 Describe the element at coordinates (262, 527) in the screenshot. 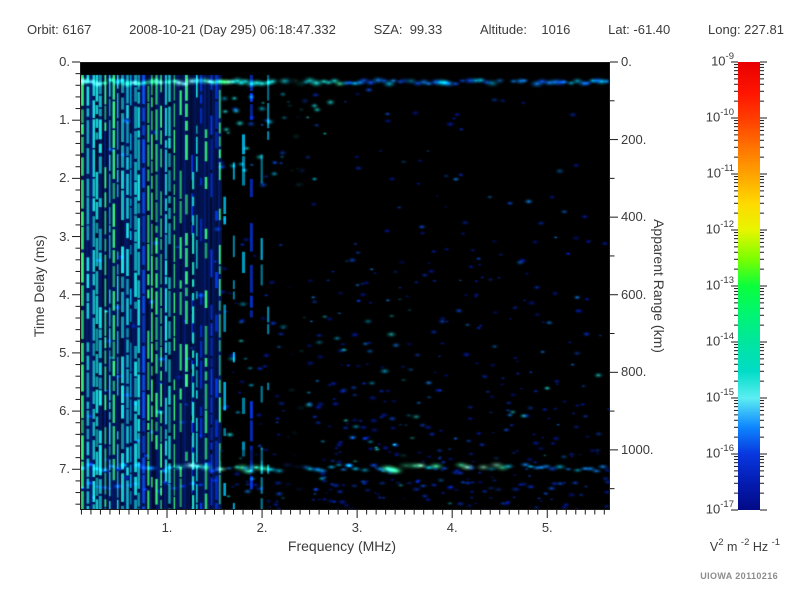

I see `x-tick-label: 2.` at that location.